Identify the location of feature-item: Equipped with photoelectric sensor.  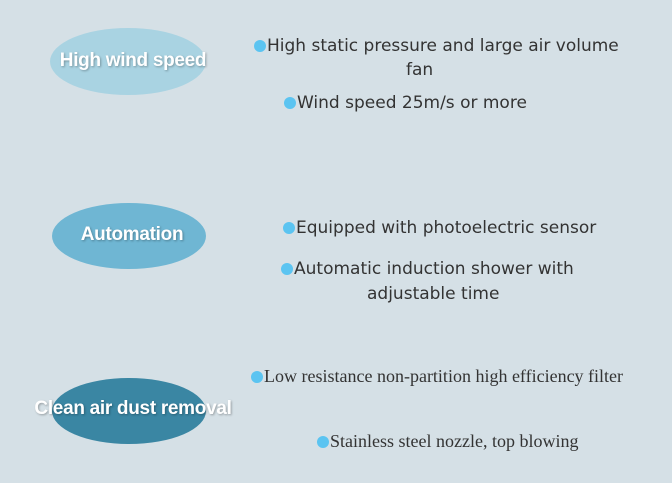
(439, 228).